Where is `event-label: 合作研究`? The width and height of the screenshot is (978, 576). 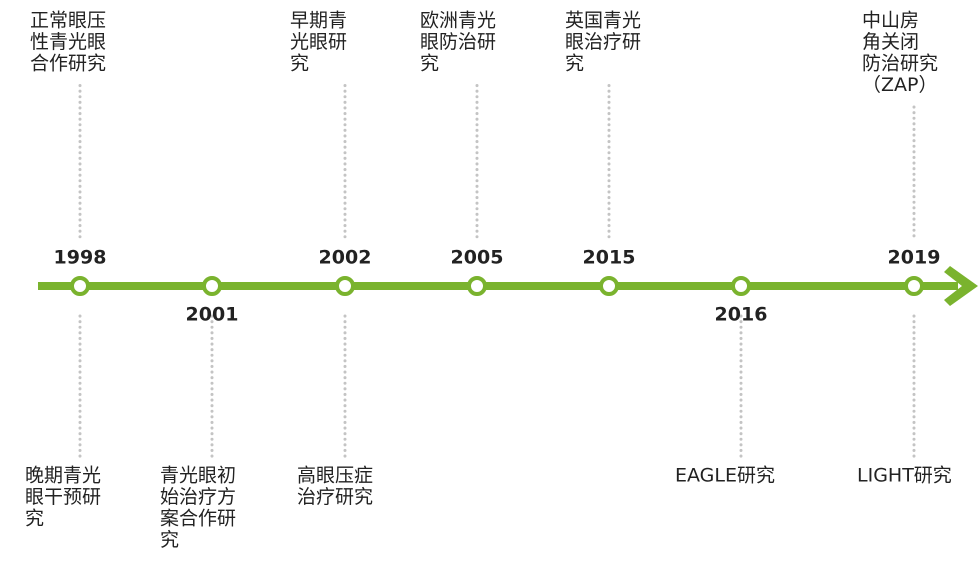 event-label: 合作研究 is located at coordinates (68, 64).